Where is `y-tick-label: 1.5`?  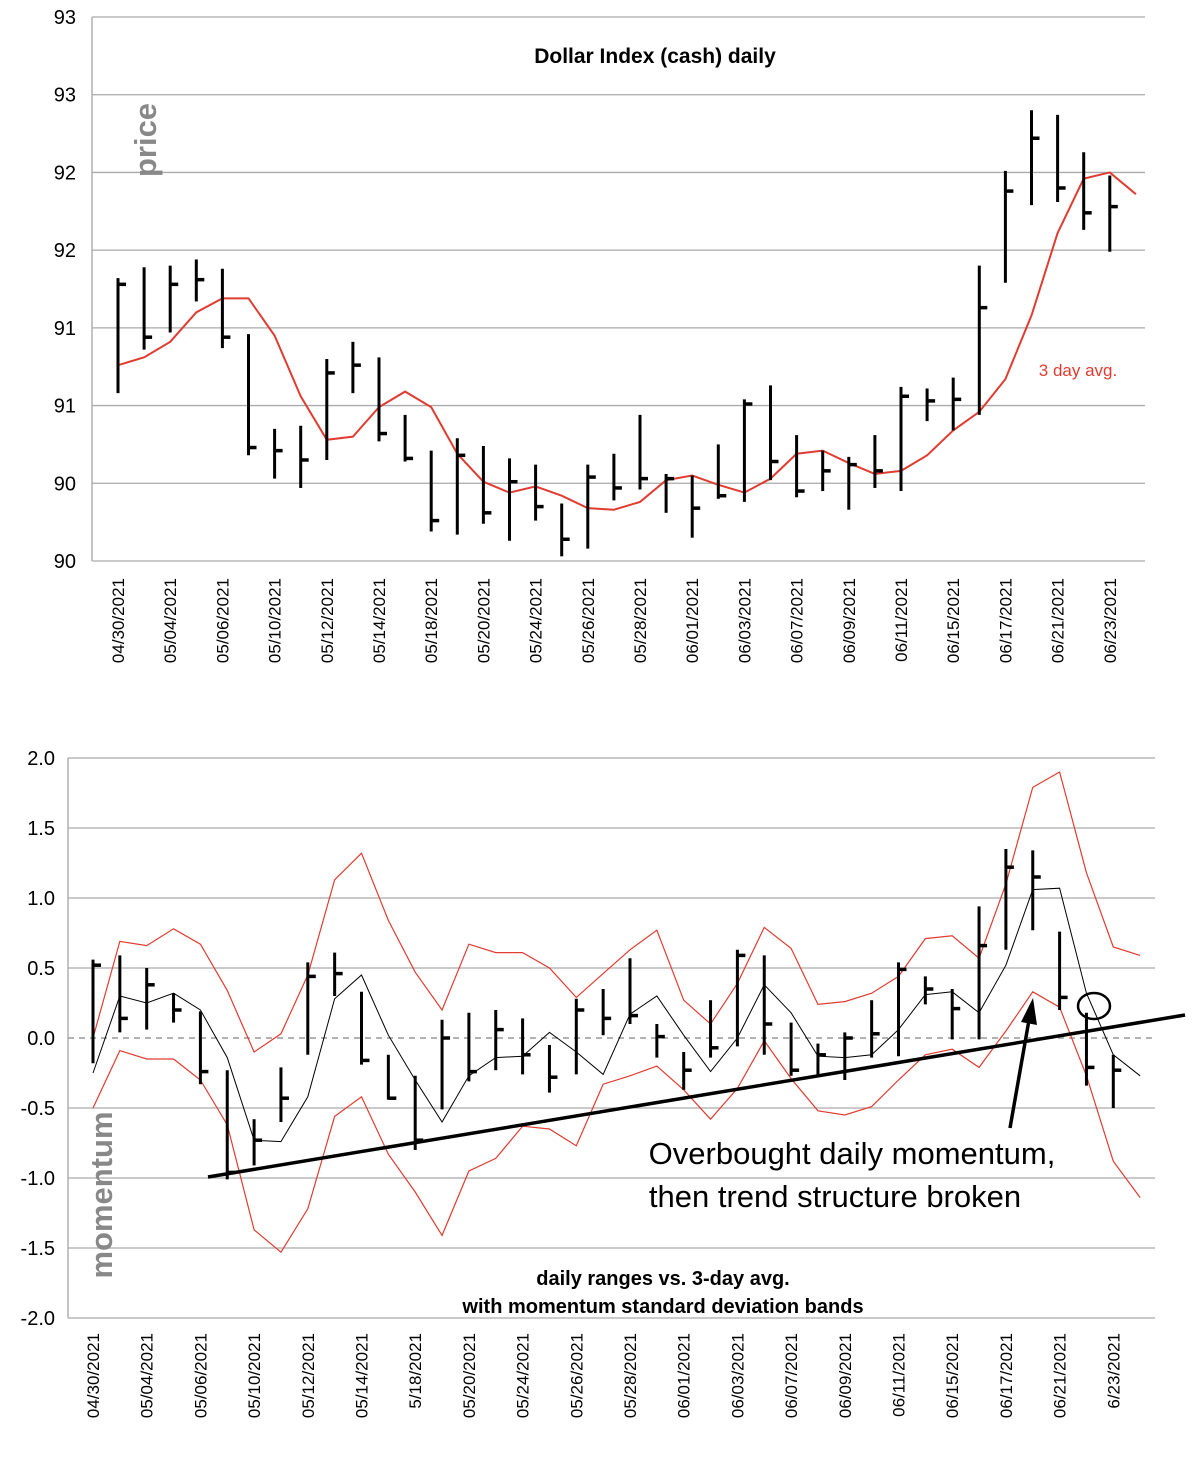
y-tick-label: 1.5 is located at coordinates (41, 829).